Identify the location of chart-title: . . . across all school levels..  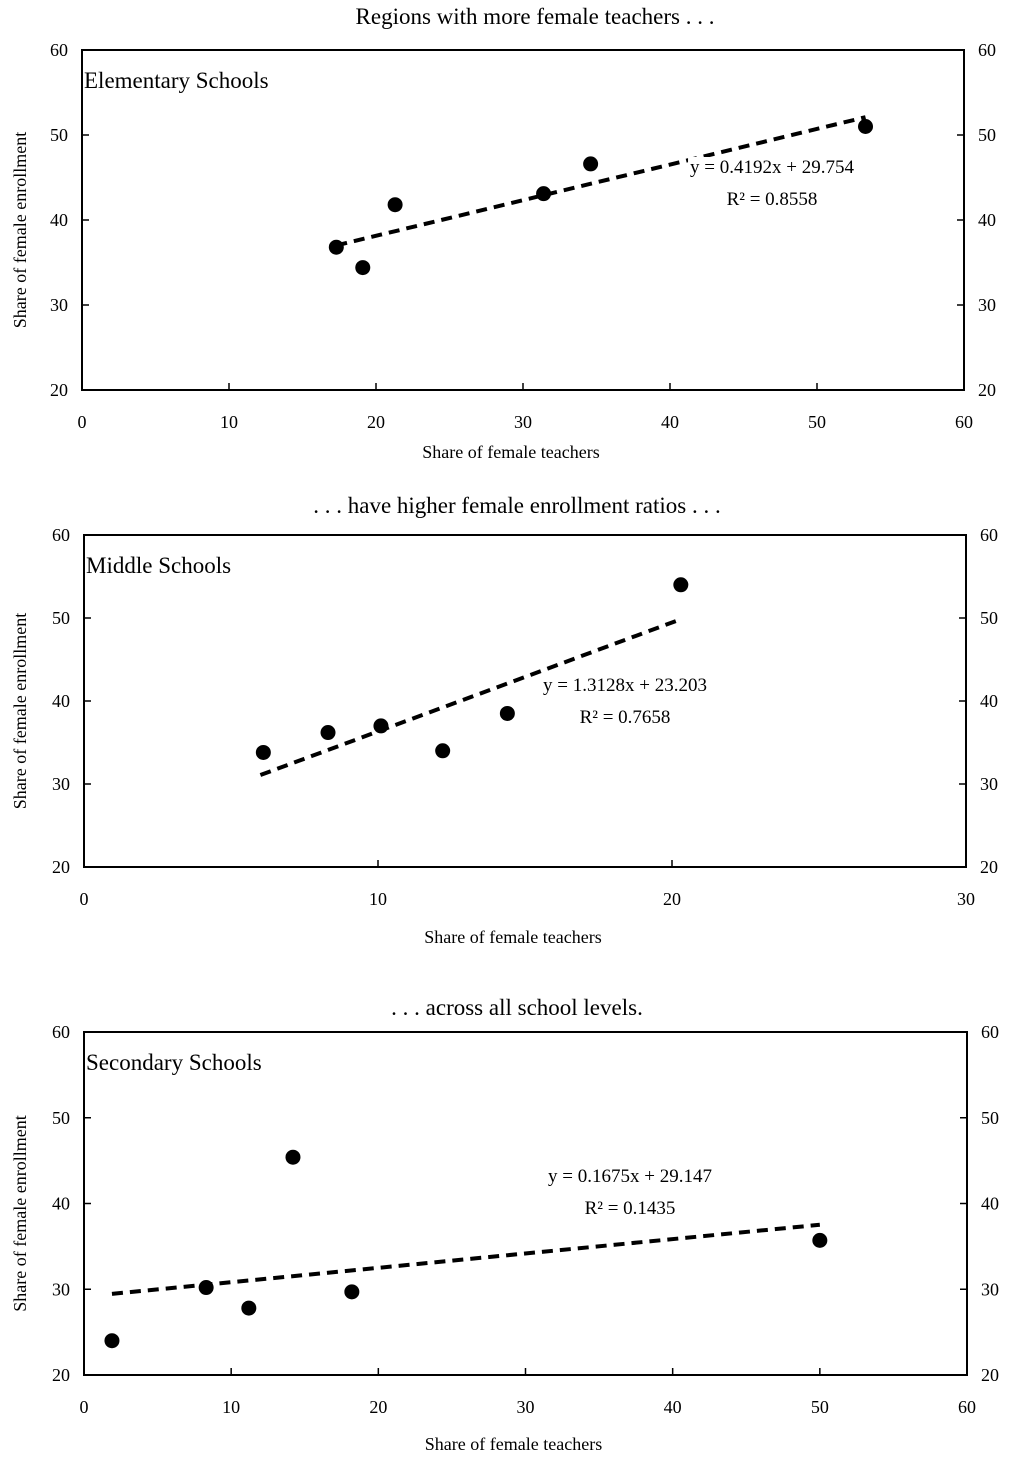
(517, 1007).